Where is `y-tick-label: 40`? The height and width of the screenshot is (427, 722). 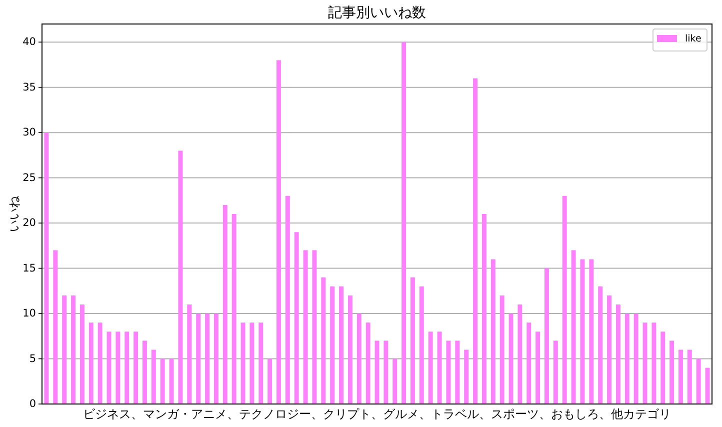 y-tick-label: 40 is located at coordinates (29, 42).